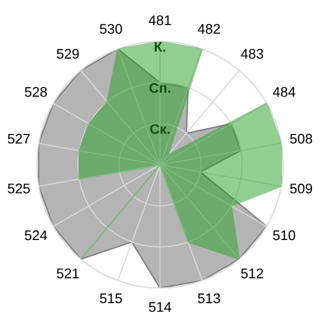  Describe the element at coordinates (35, 92) in the screenshot. I see `spoke-label: 528` at that location.